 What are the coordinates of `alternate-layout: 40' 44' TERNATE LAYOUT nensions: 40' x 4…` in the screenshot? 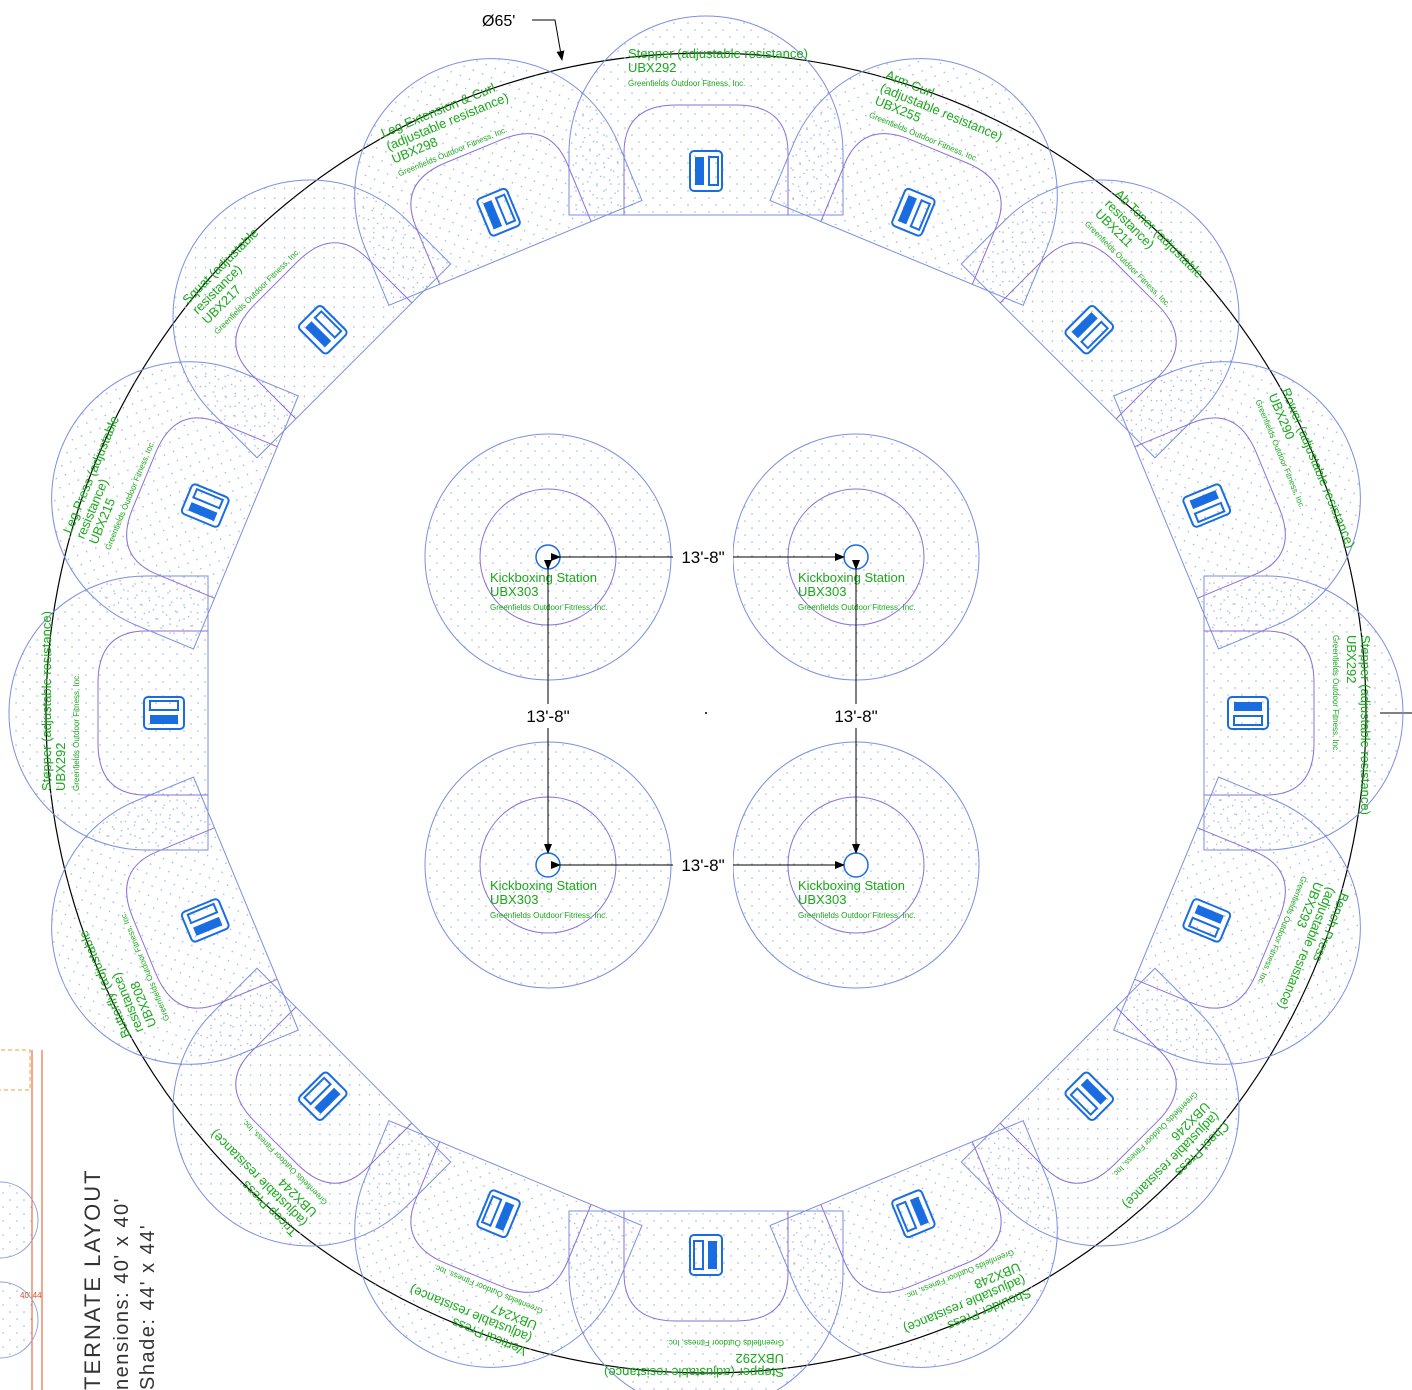 It's located at (79, 1219).